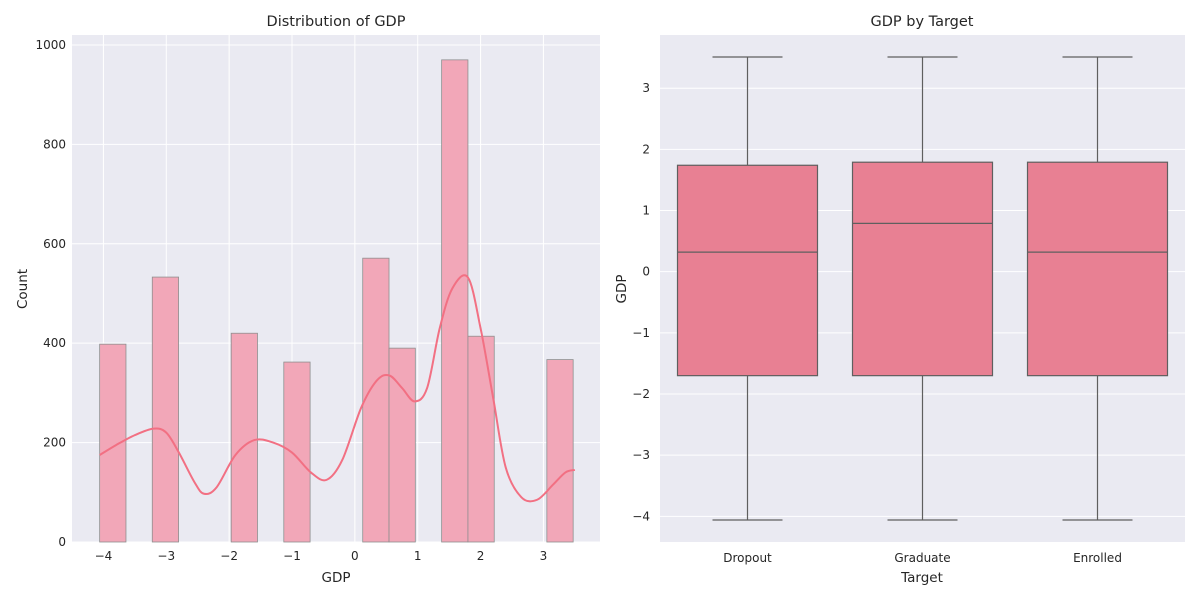  What do you see at coordinates (544, 556) in the screenshot?
I see `histogram-x-tick-label: 3` at bounding box center [544, 556].